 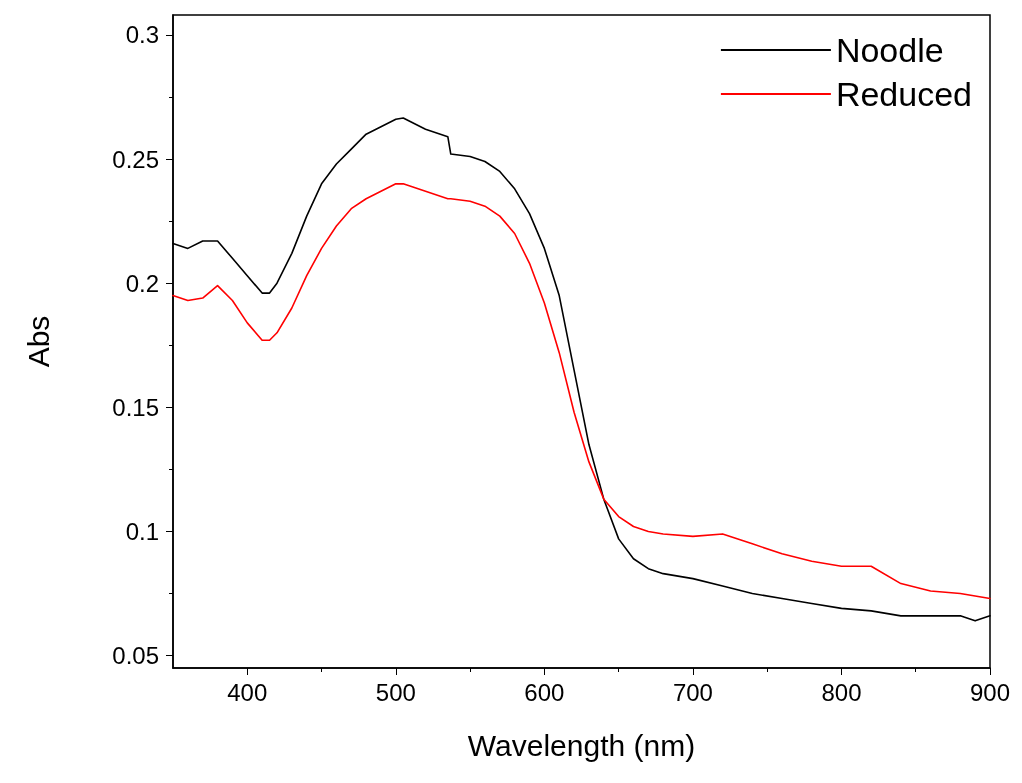 I want to click on x-tick-label: 600, so click(x=544, y=692).